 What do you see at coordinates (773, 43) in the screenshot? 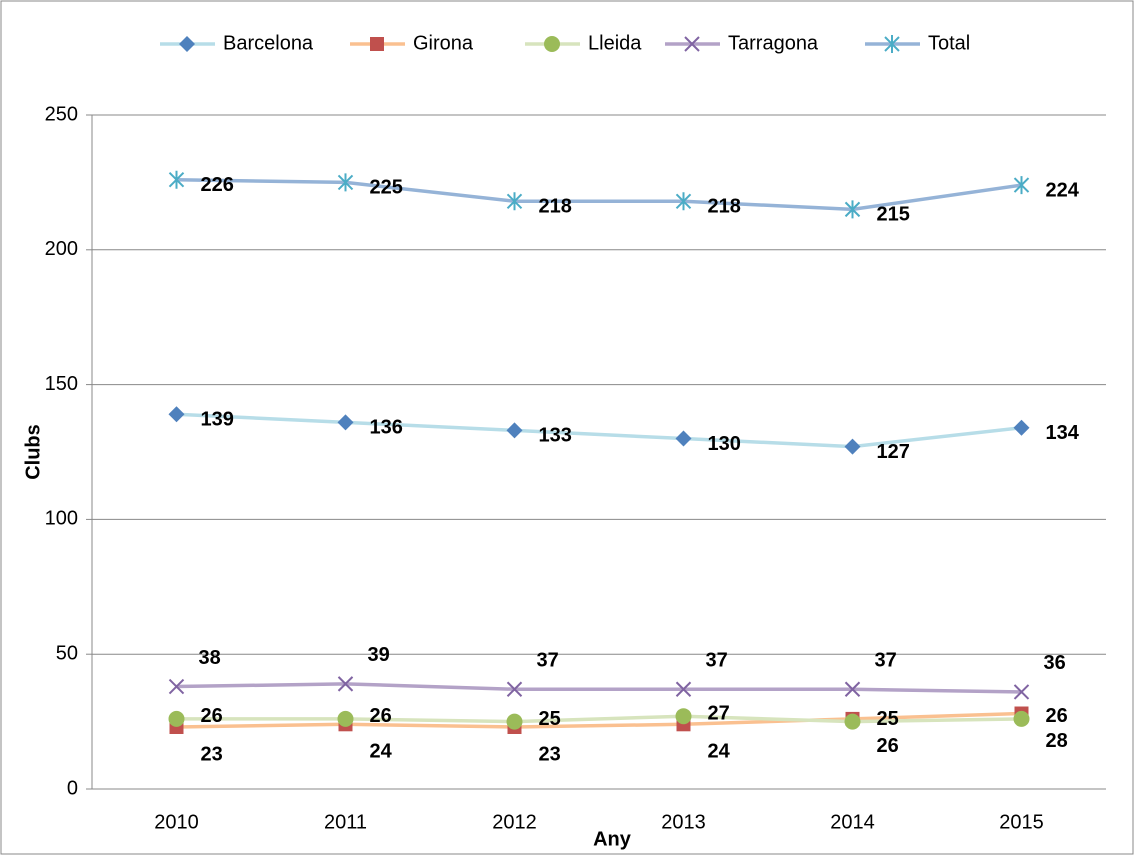
I see `legend-label: Tarragona` at bounding box center [773, 43].